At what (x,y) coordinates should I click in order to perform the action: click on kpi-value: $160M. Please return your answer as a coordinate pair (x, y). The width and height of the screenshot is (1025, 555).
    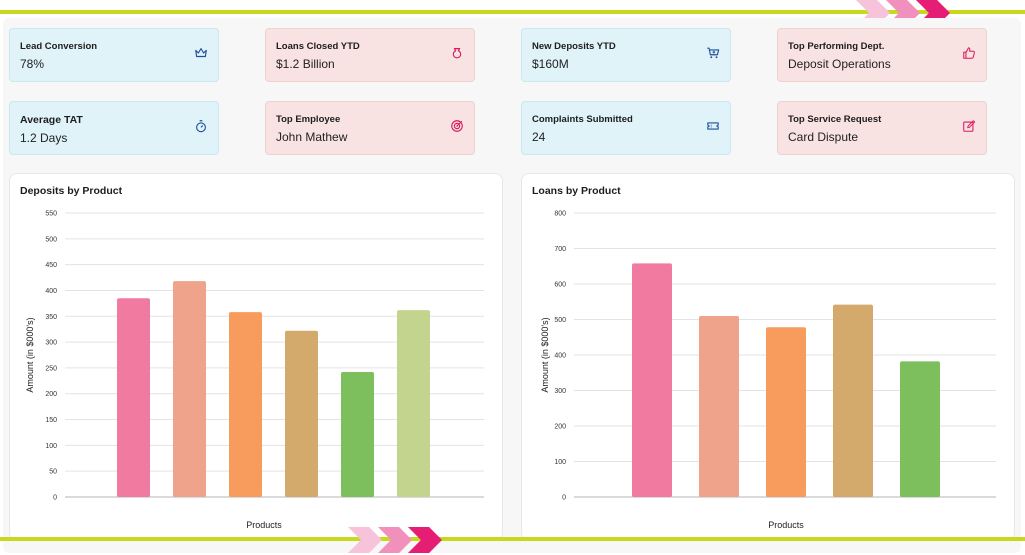
    Looking at the image, I should click on (550, 64).